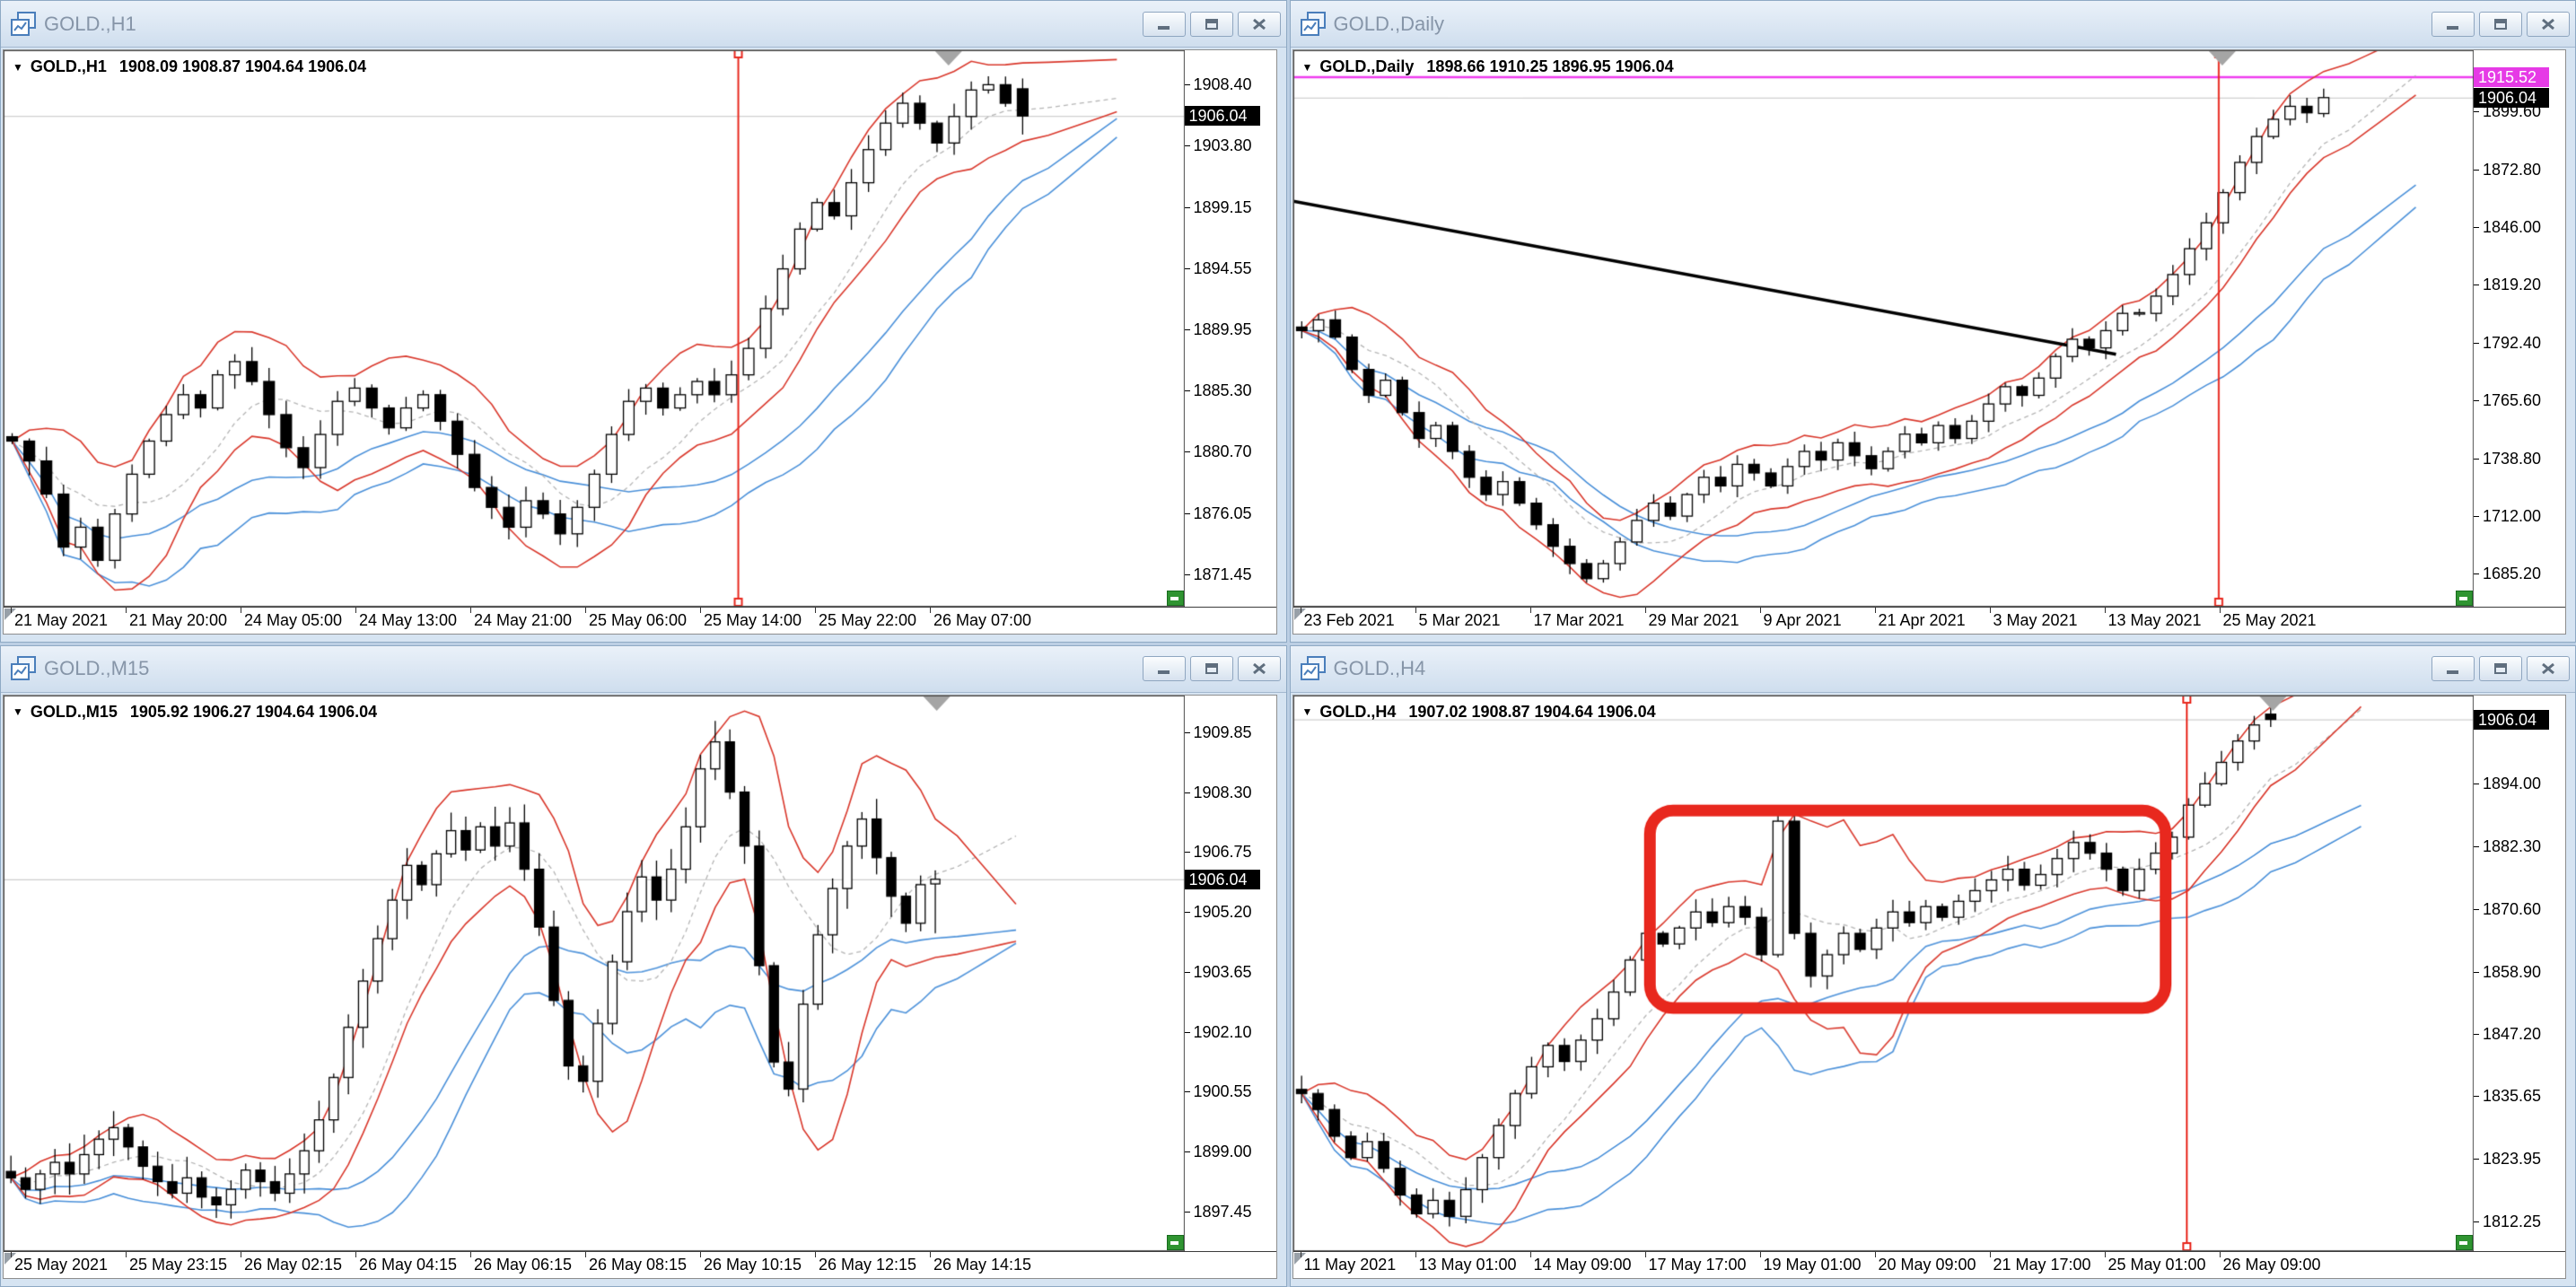  What do you see at coordinates (1222, 792) in the screenshot?
I see `price-tick-label: 1908.30` at bounding box center [1222, 792].